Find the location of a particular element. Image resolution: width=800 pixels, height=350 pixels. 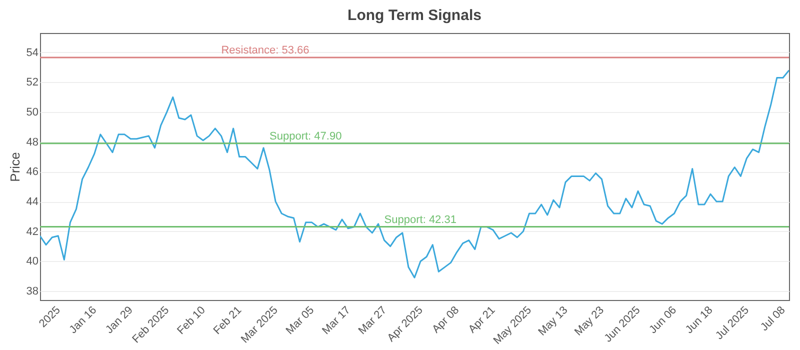

y-tick-label: 42 is located at coordinates (32, 232).